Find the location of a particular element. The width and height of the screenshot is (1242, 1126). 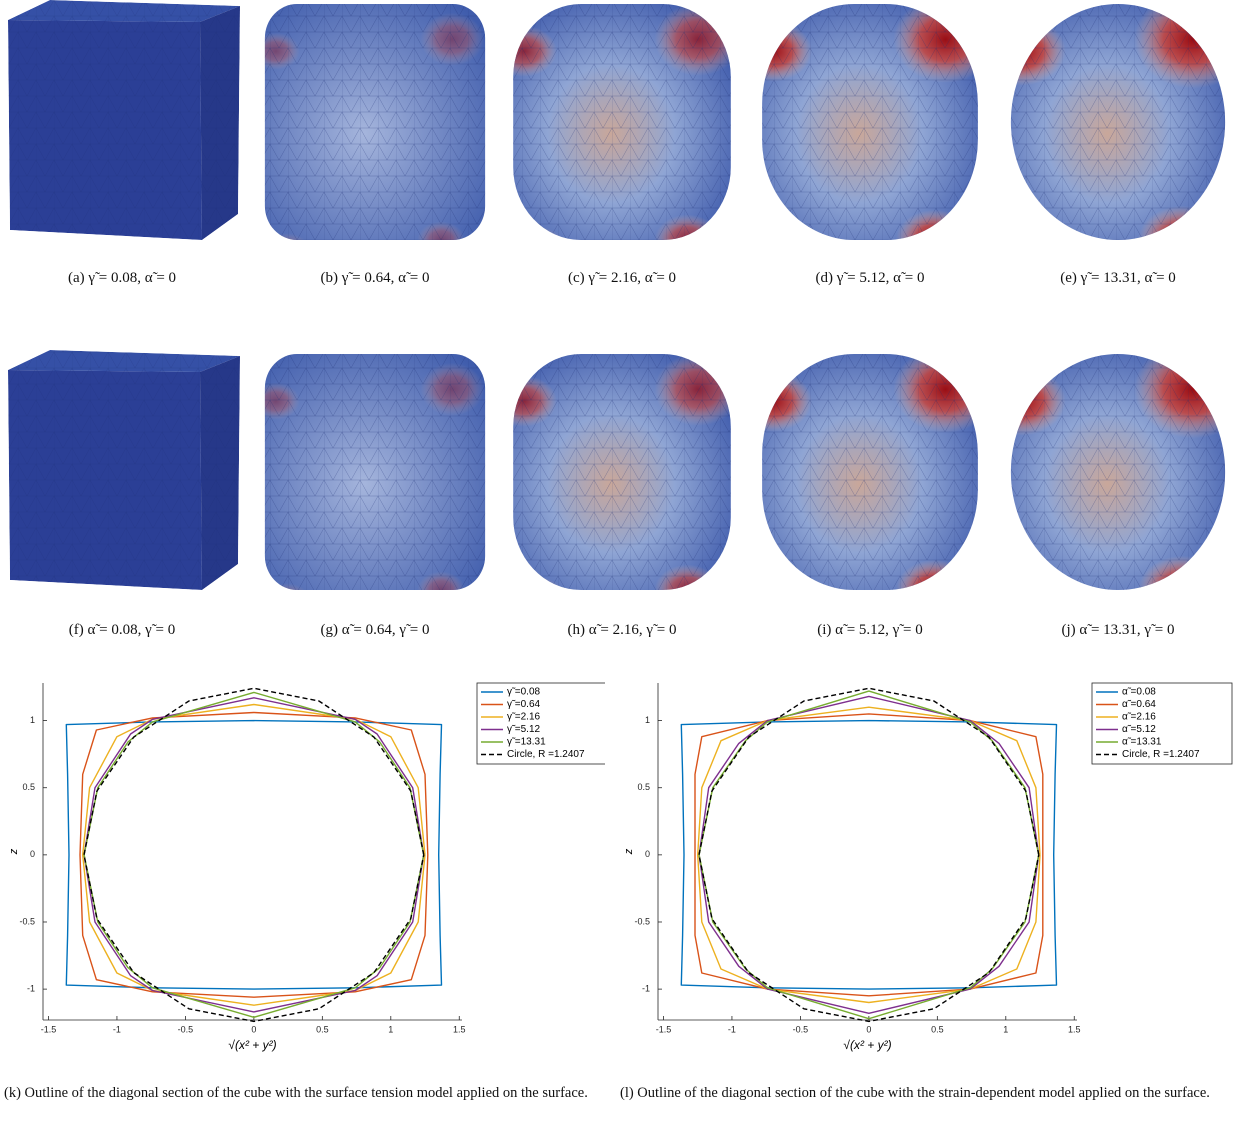

legend-label: α̃ =0.08 is located at coordinates (1139, 692).